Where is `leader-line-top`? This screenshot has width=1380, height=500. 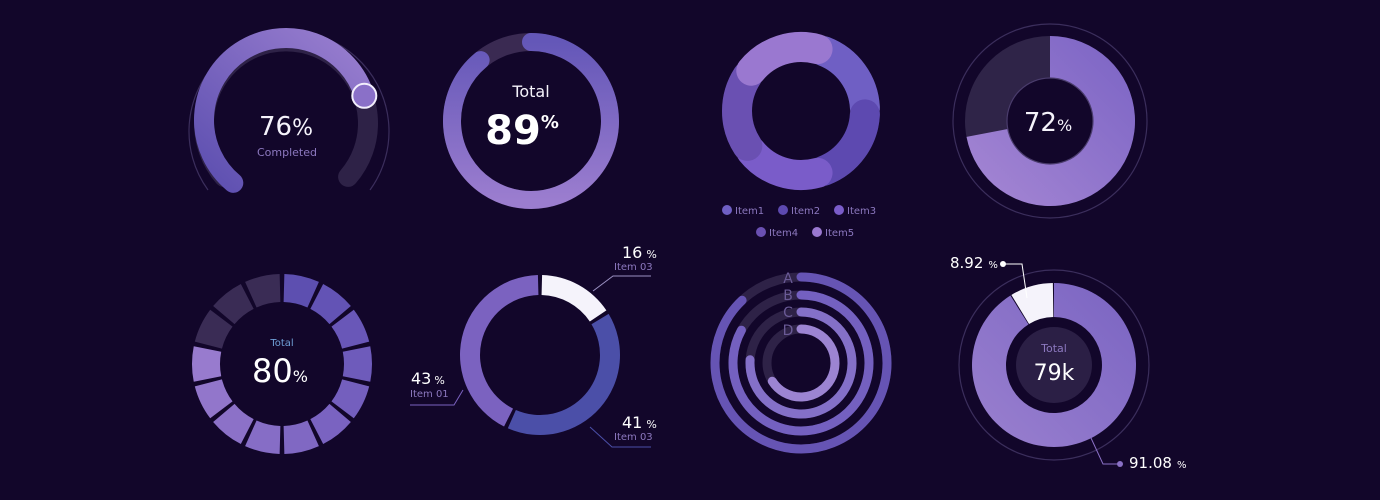 leader-line-top is located at coordinates (621, 283).